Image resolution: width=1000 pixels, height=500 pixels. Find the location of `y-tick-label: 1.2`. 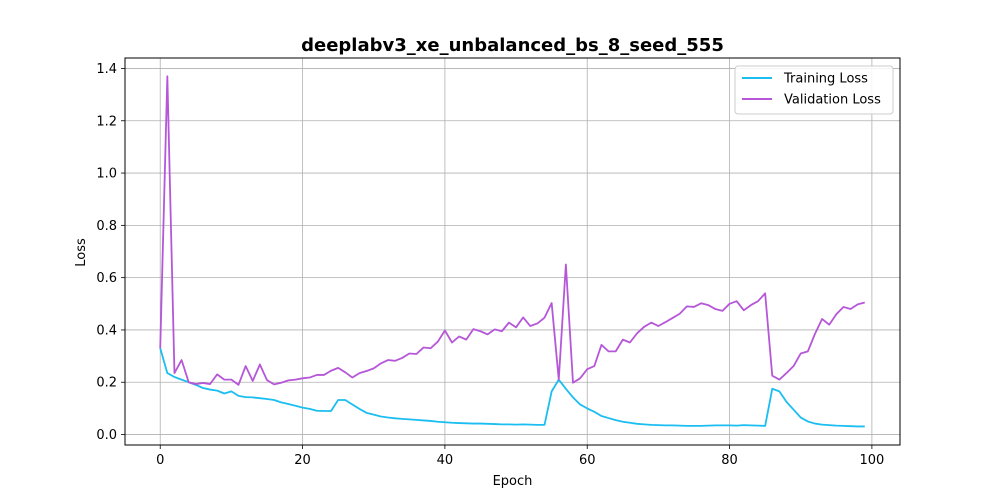

y-tick-label: 1.2 is located at coordinates (106, 121).